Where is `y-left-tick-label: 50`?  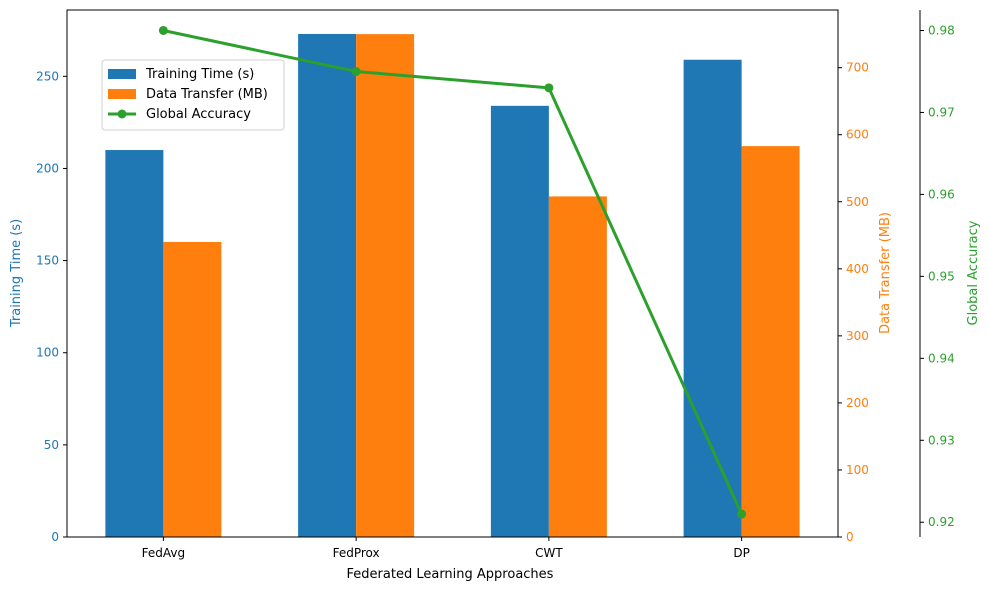 y-left-tick-label: 50 is located at coordinates (51, 445).